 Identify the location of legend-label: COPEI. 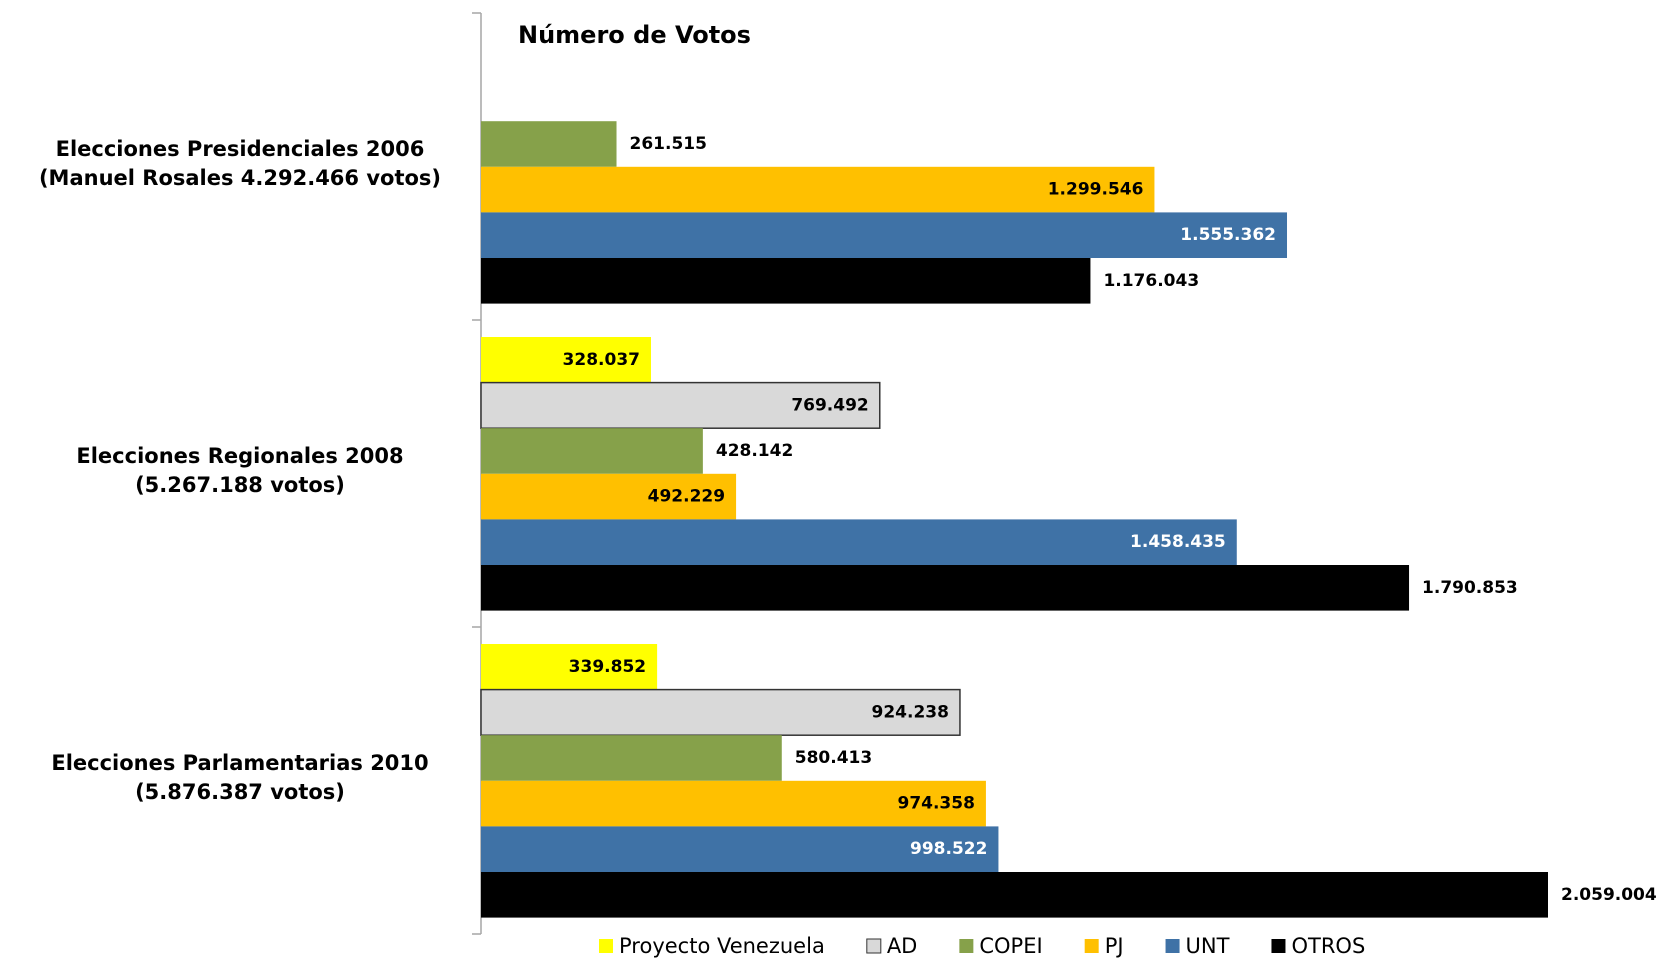
(1010, 946).